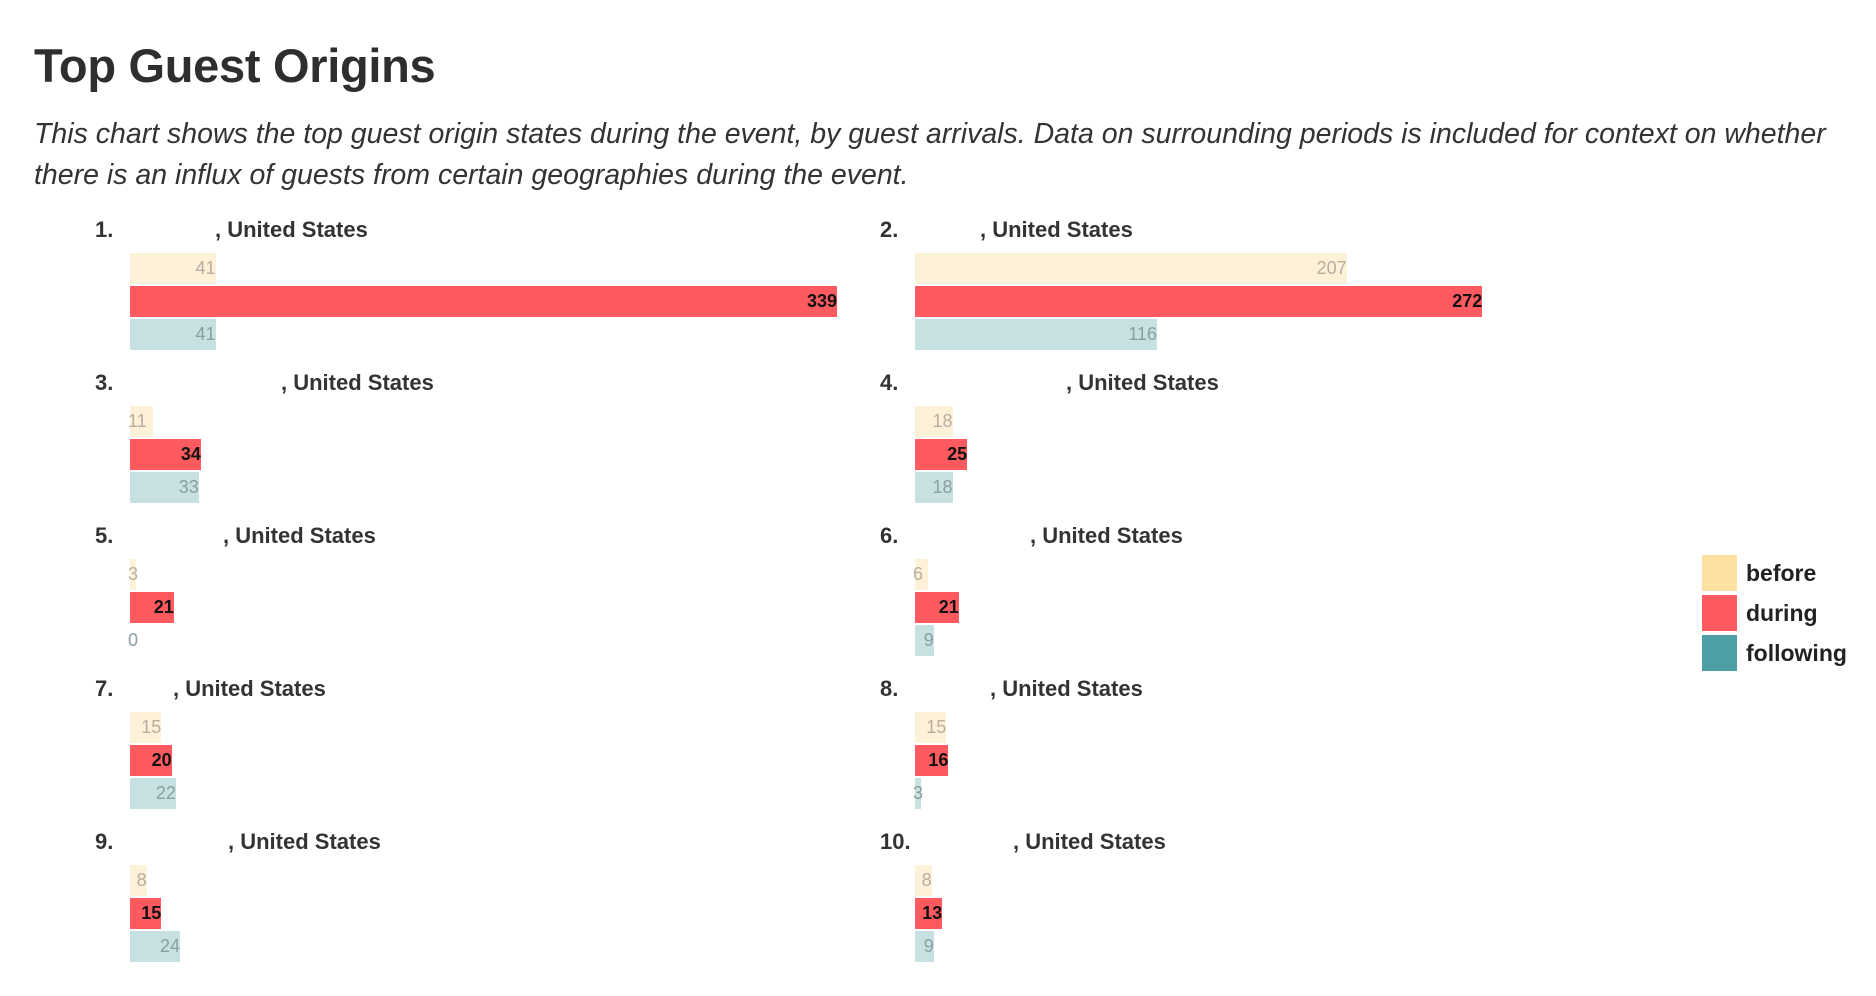 This screenshot has width=1876, height=996. What do you see at coordinates (205, 268) in the screenshot?
I see `bar-value-label-before: 41` at bounding box center [205, 268].